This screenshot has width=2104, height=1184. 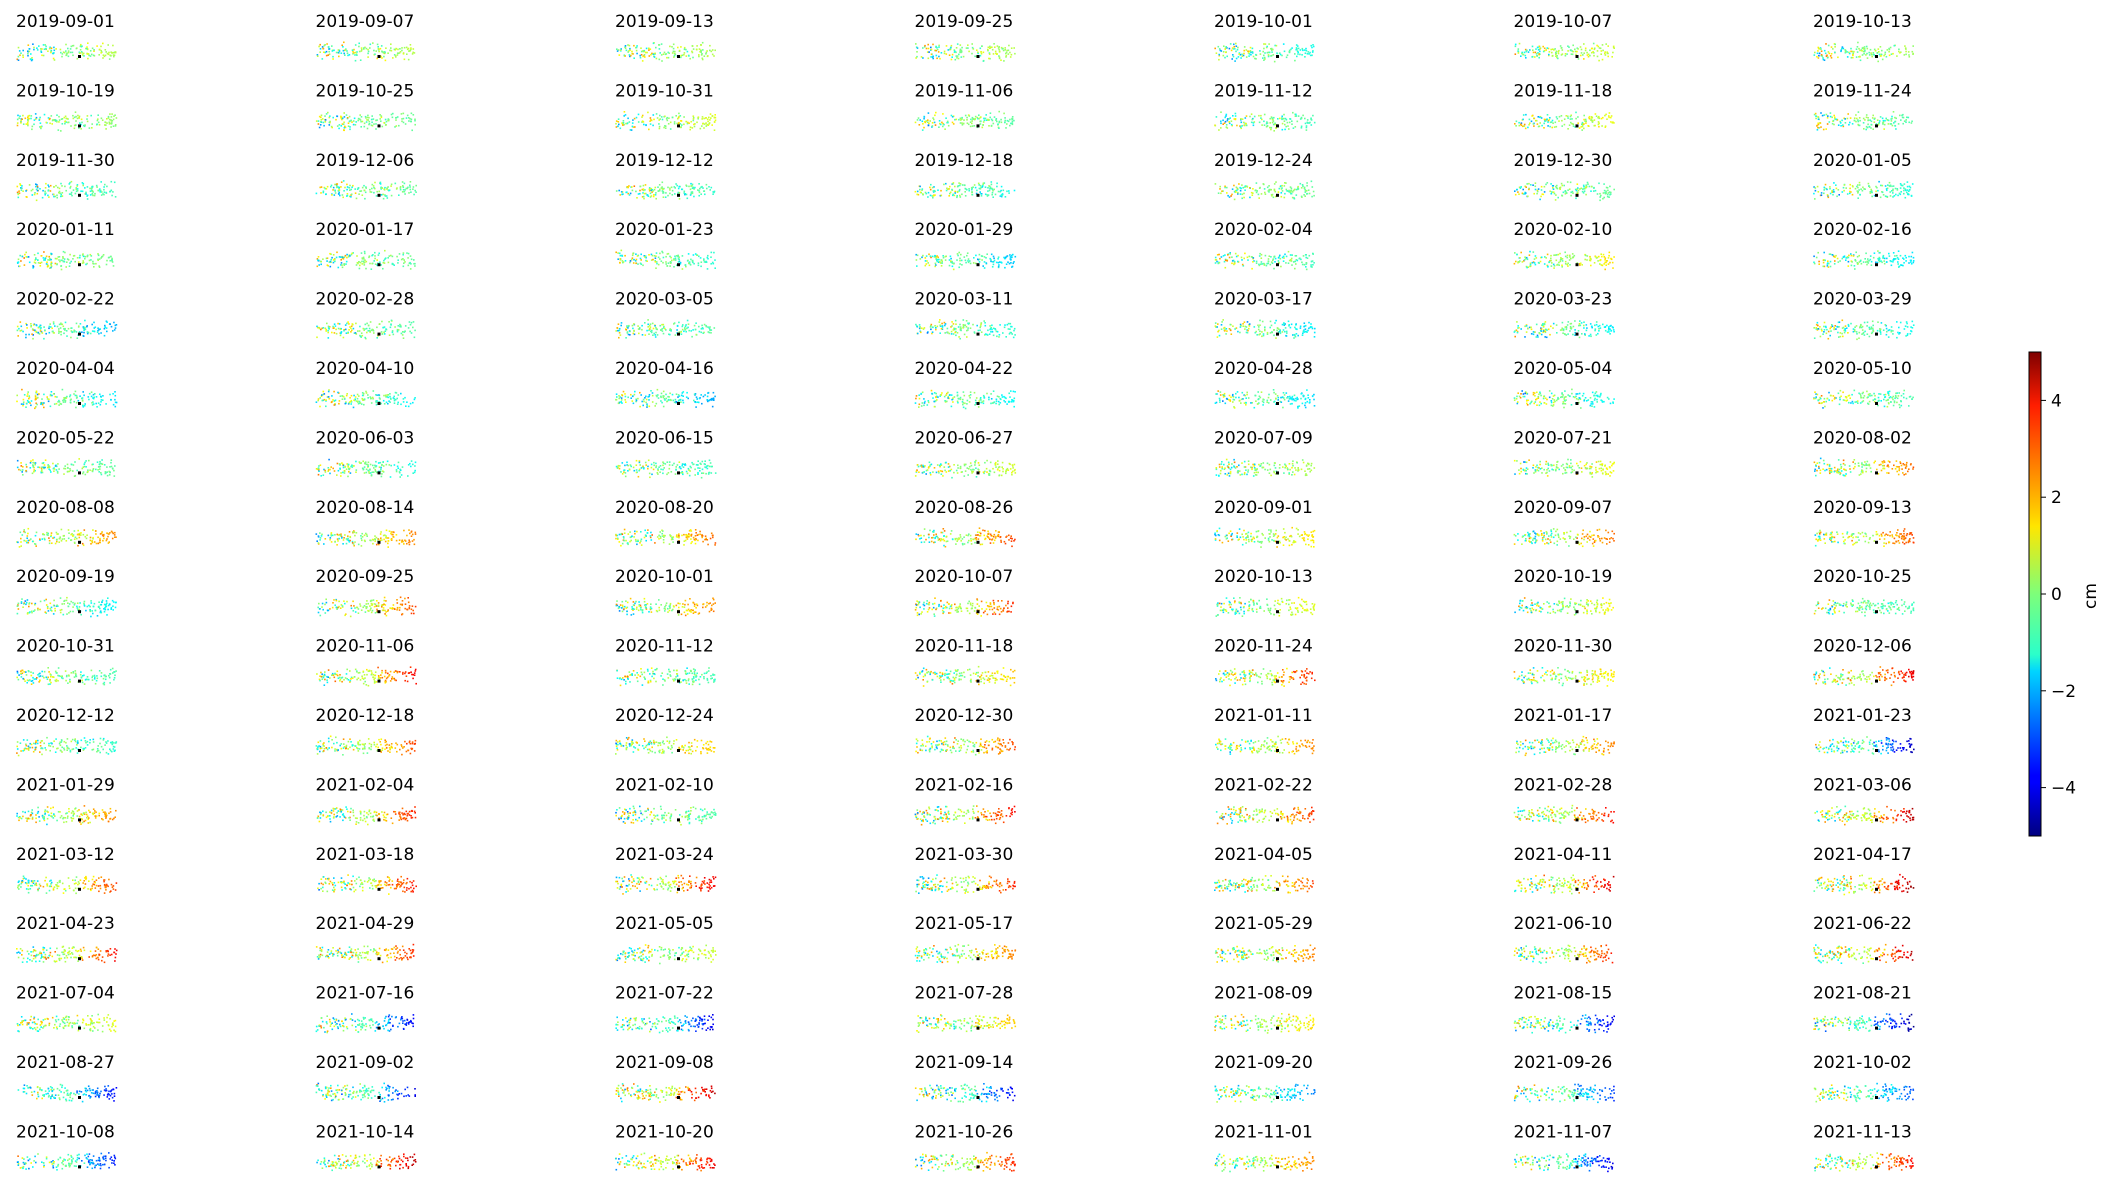 I want to click on panel-title: 2020-03-05, so click(x=664, y=300).